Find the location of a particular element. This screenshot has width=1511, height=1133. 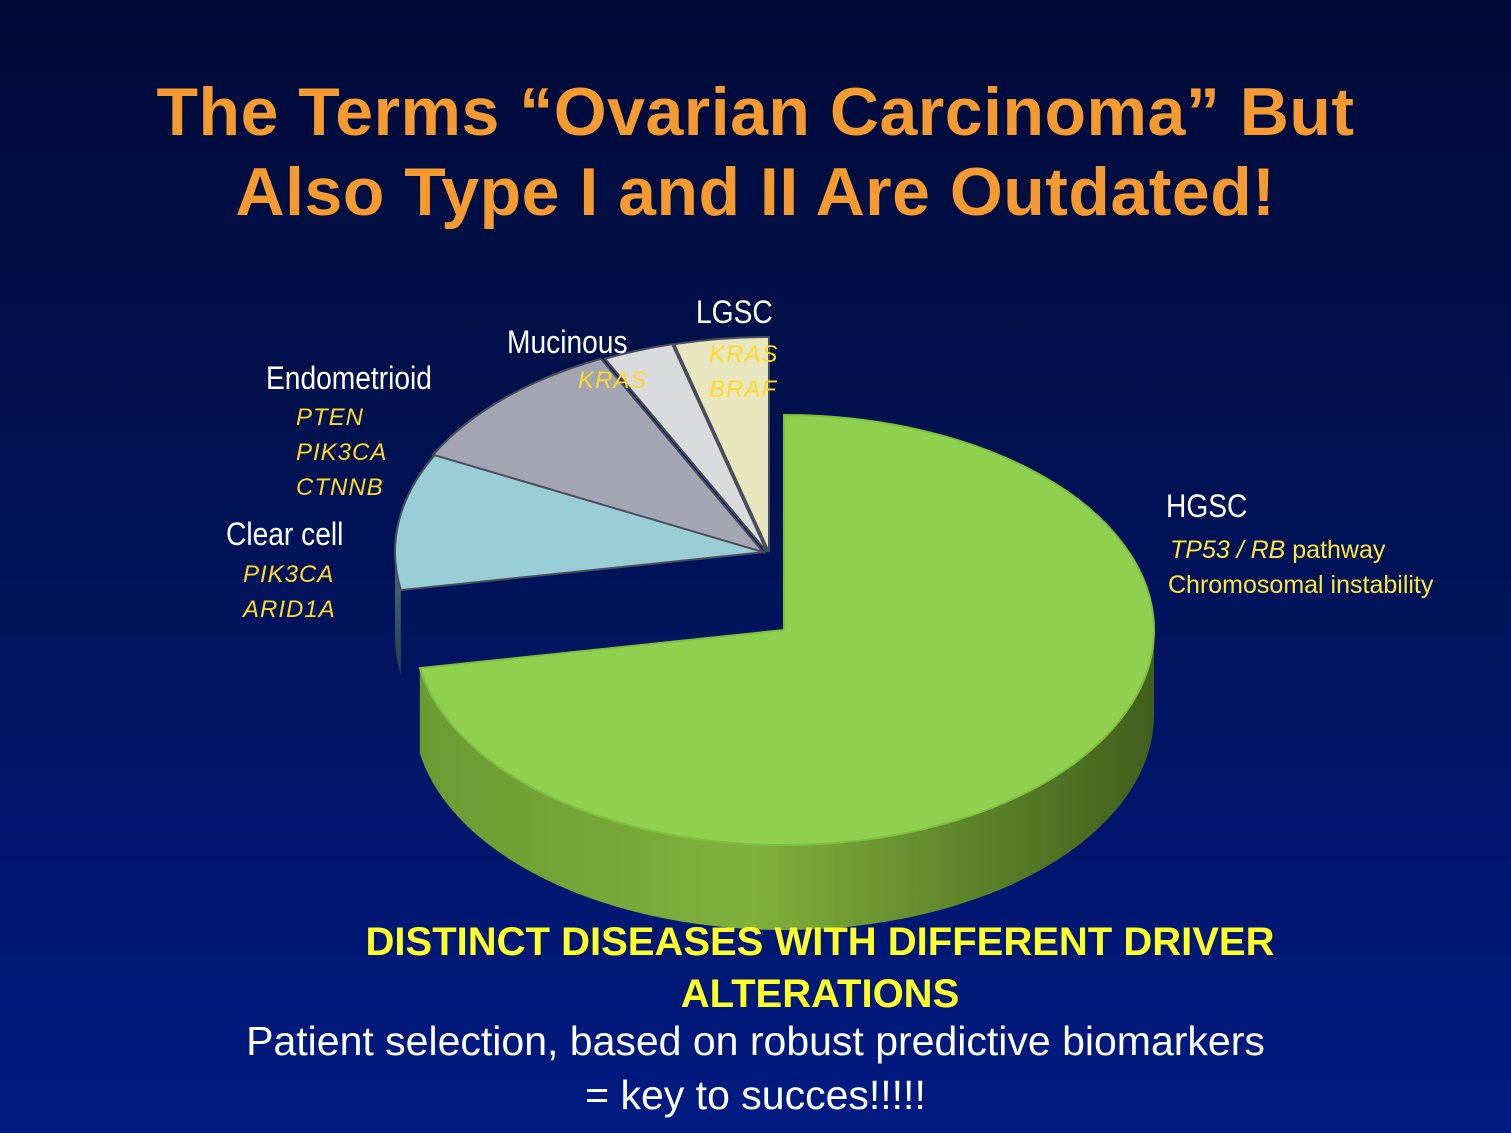

bottom-heading-line1: DISTINCT DISEASES WITH DIFFERENT DRIVER is located at coordinates (820, 942).